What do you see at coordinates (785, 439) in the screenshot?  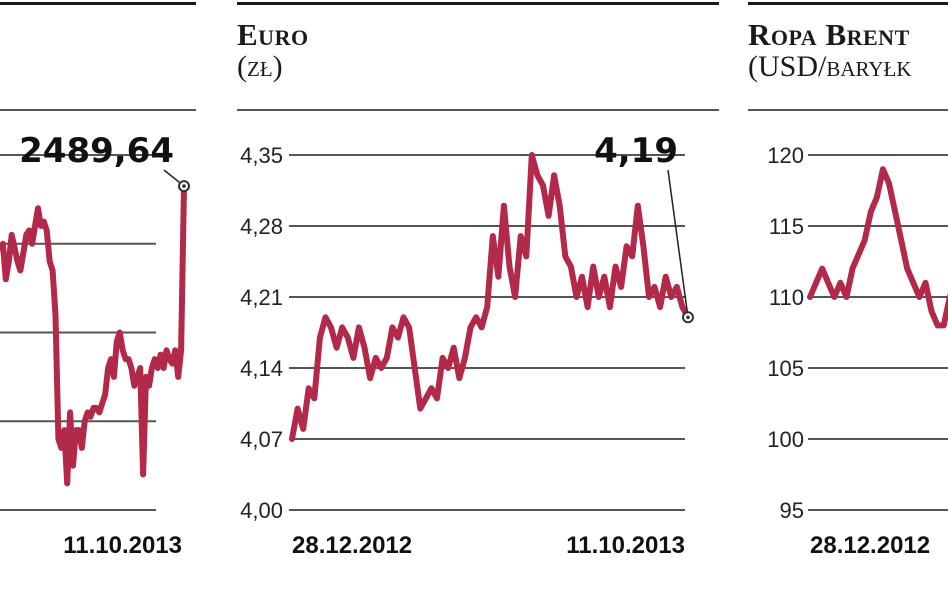 I see `y-tick-label: 100` at bounding box center [785, 439].